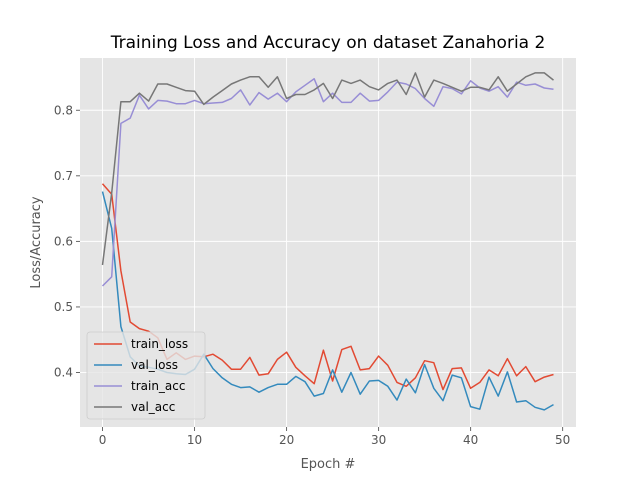  What do you see at coordinates (153, 407) in the screenshot?
I see `legend-label-val_acc: val_acc` at bounding box center [153, 407].